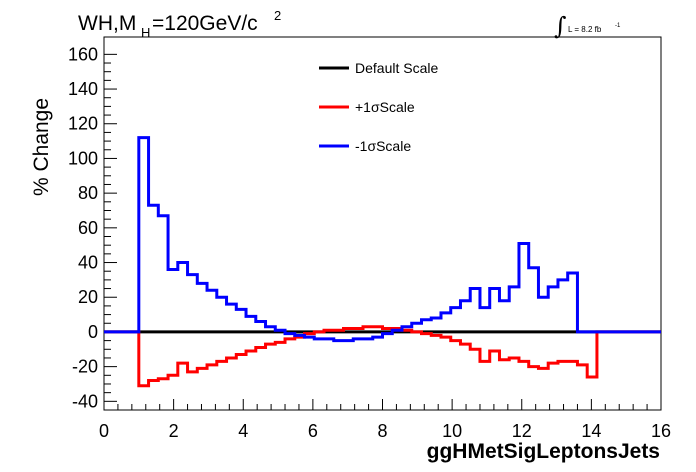 This screenshot has width=696, height=472. What do you see at coordinates (174, 431) in the screenshot?
I see `x-tick-label: 2` at bounding box center [174, 431].